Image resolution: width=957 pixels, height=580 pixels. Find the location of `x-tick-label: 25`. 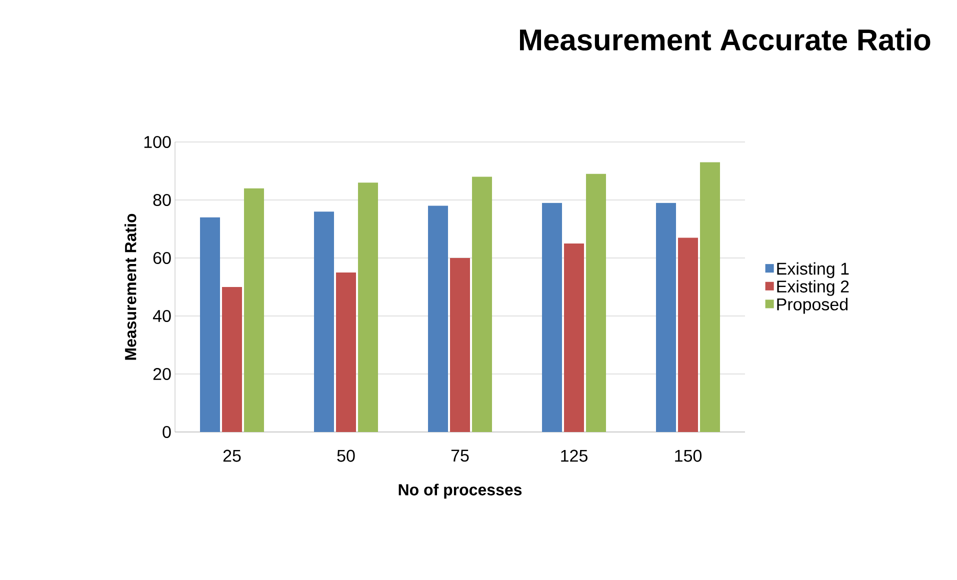

x-tick-label: 25 is located at coordinates (232, 456).